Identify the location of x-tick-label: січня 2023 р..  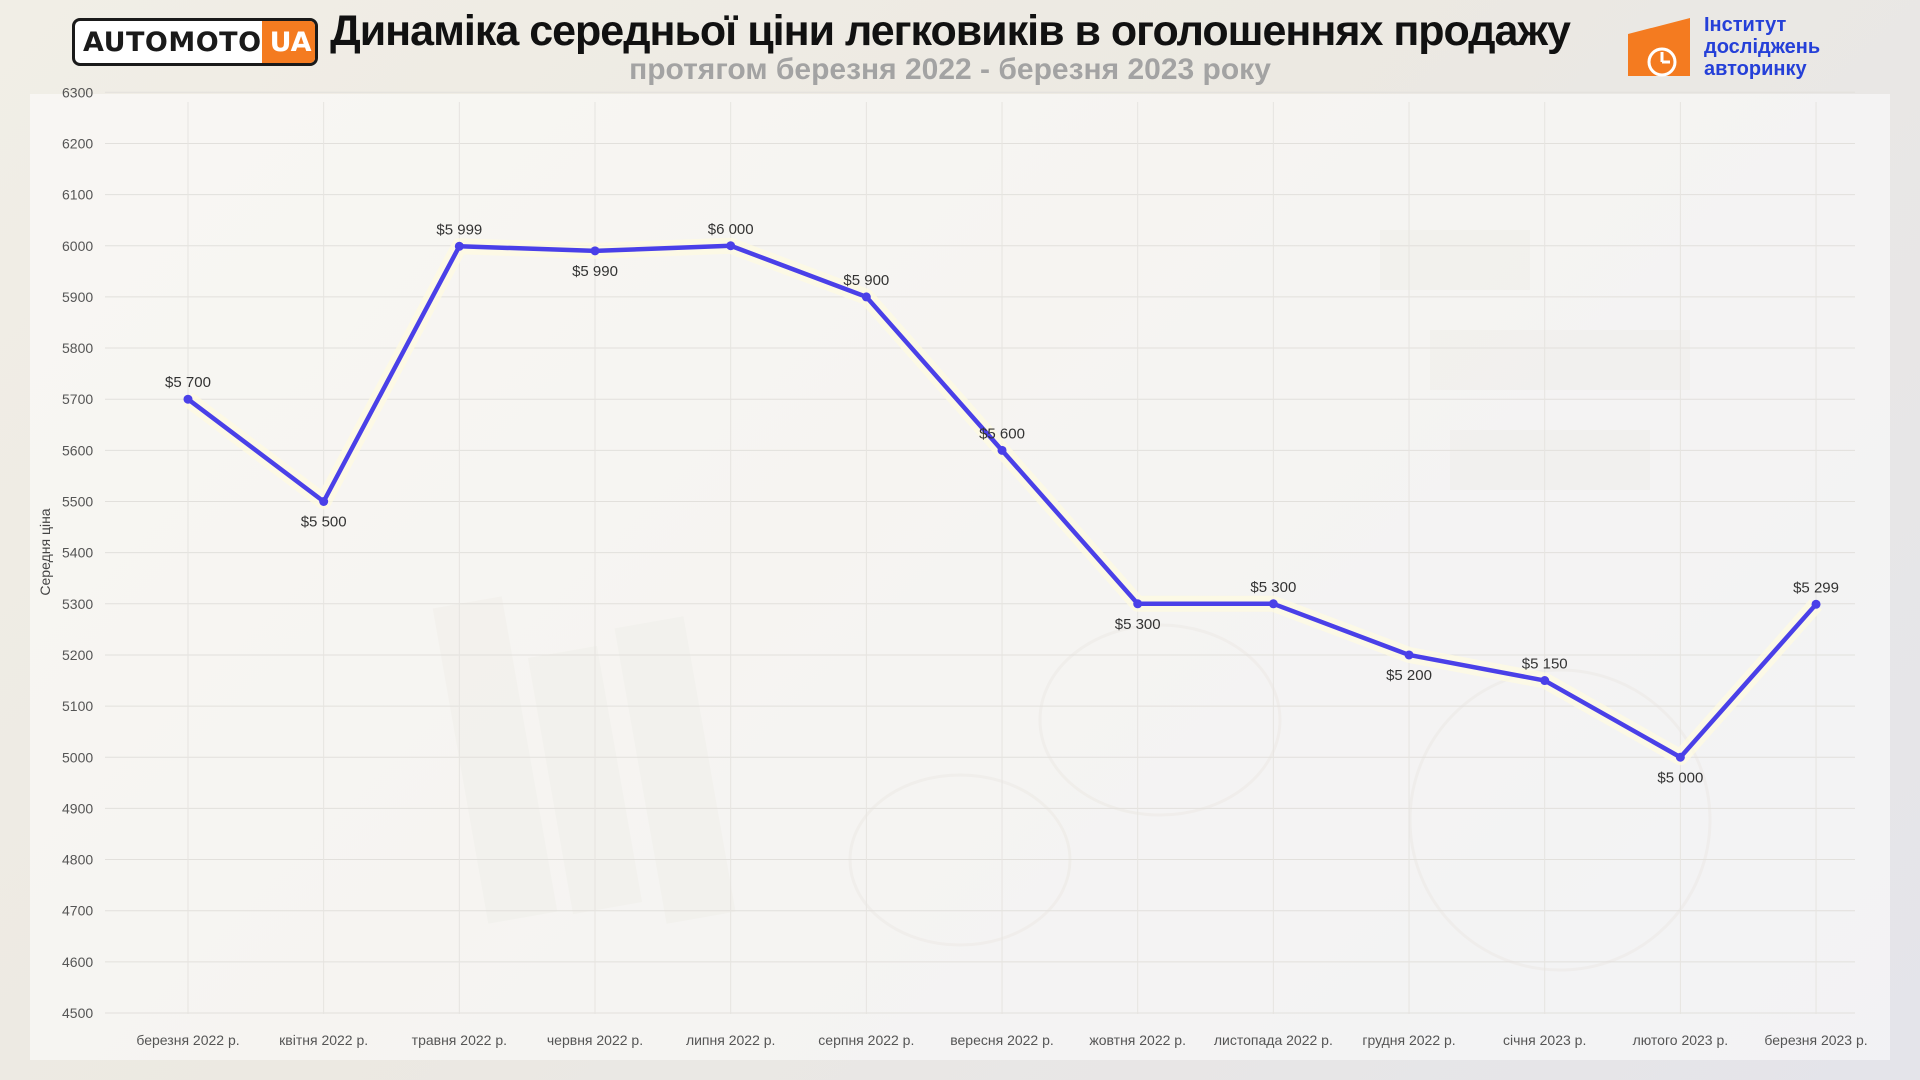
(1544, 1040).